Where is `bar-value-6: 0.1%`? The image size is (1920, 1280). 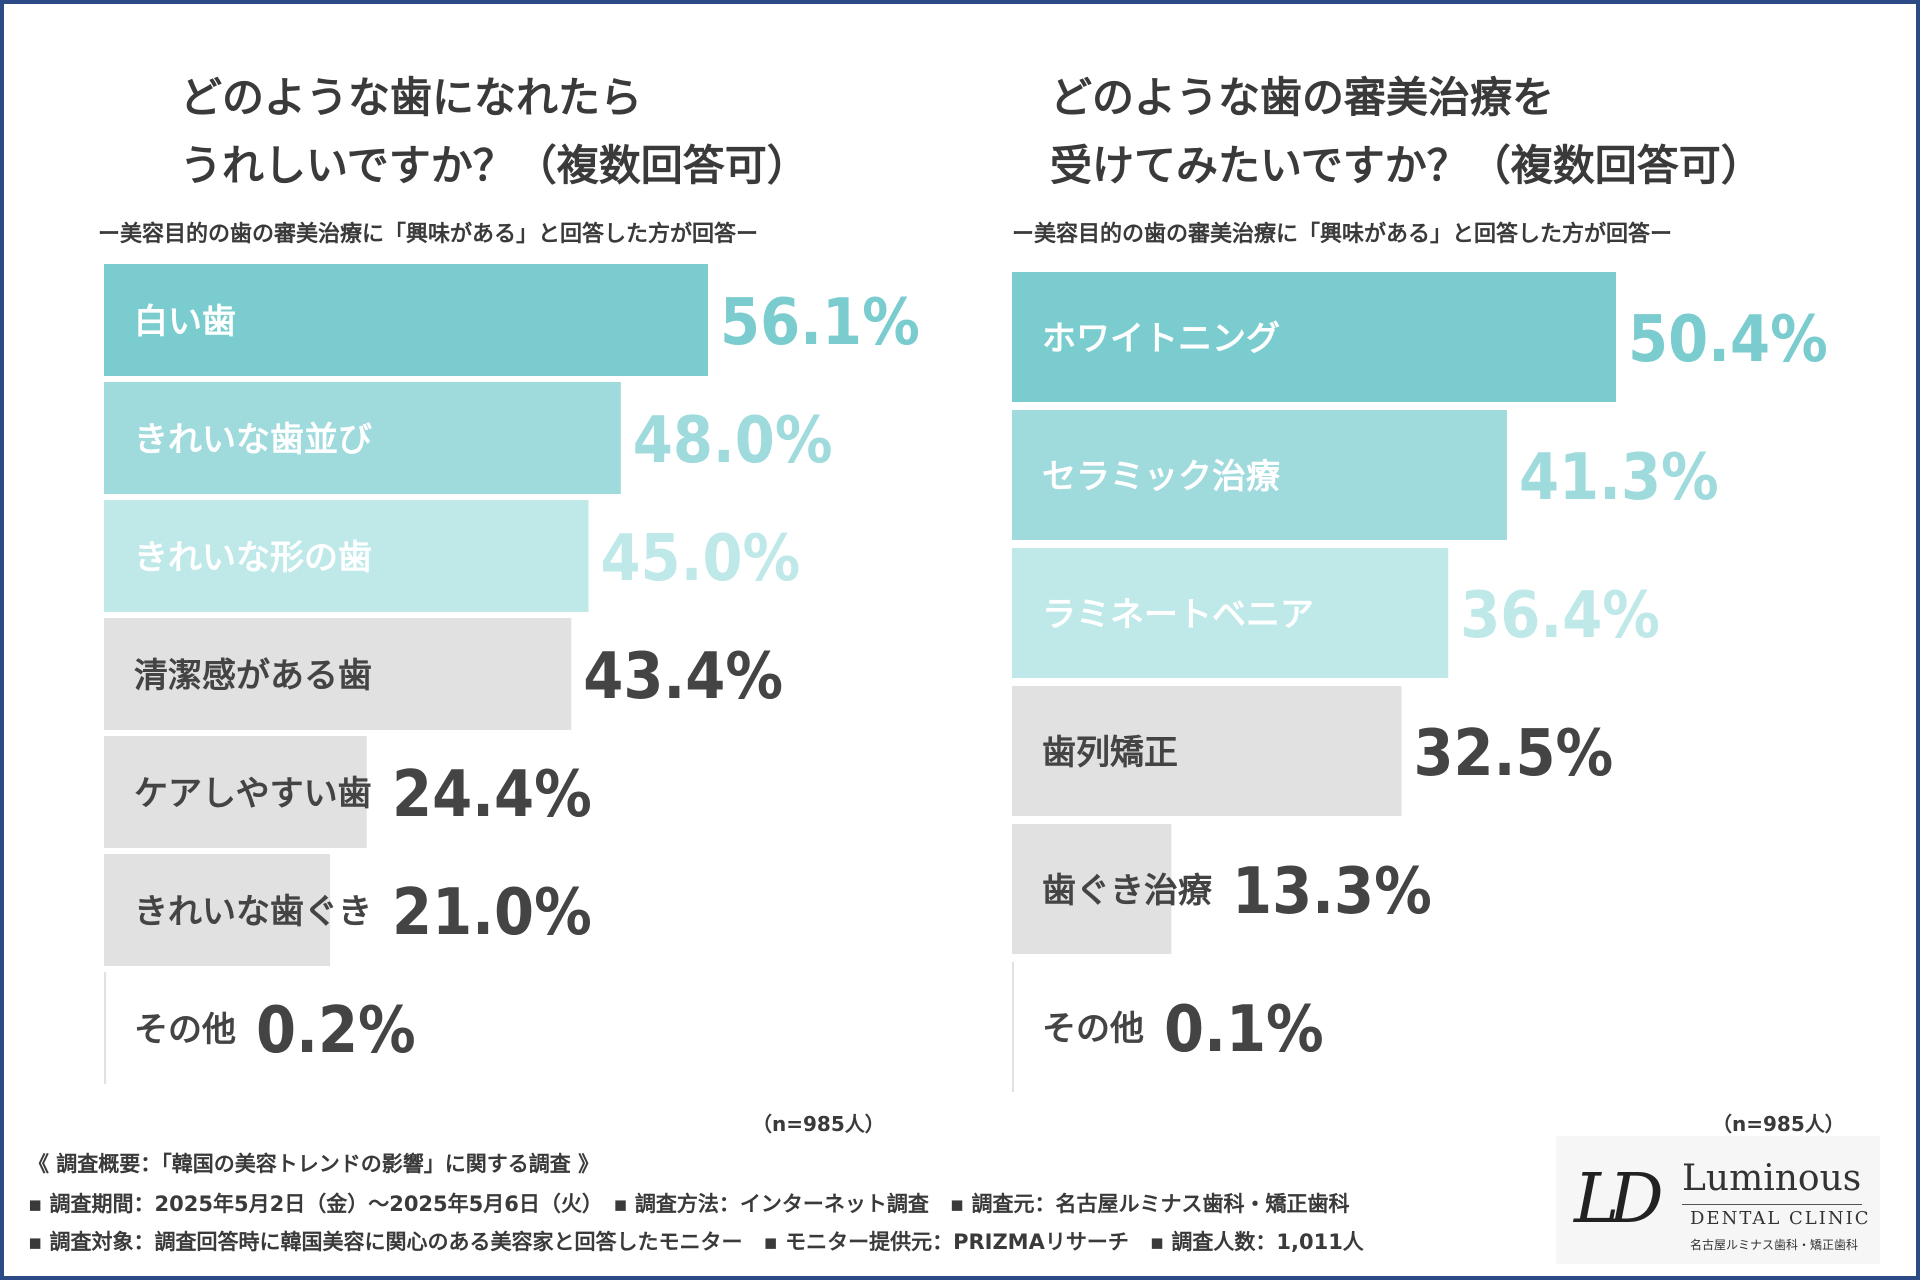 bar-value-6: 0.1% is located at coordinates (1244, 1030).